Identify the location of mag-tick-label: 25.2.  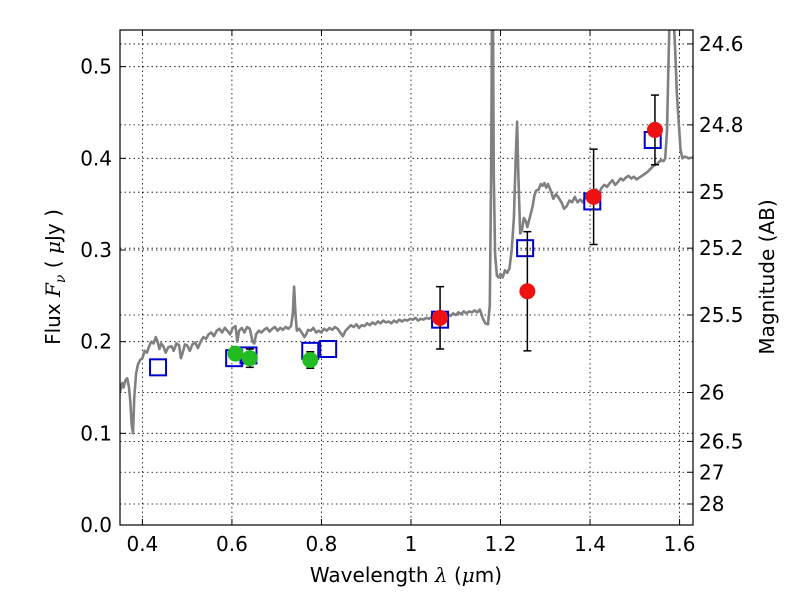
(721, 248).